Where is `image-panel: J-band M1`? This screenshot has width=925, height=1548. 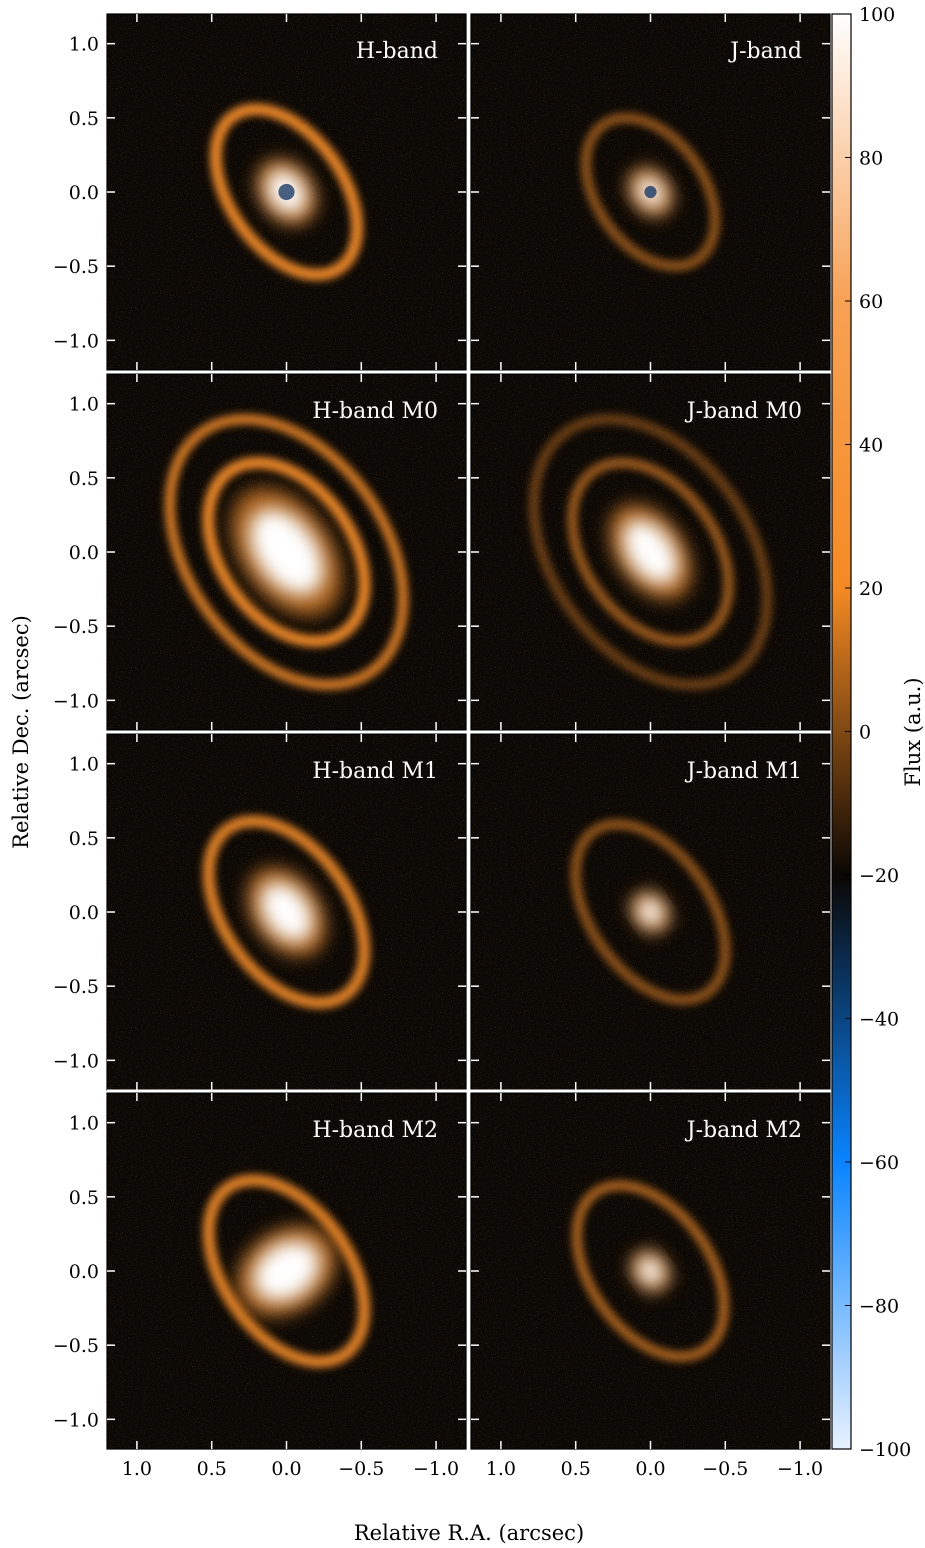 image-panel: J-band M1 is located at coordinates (650, 912).